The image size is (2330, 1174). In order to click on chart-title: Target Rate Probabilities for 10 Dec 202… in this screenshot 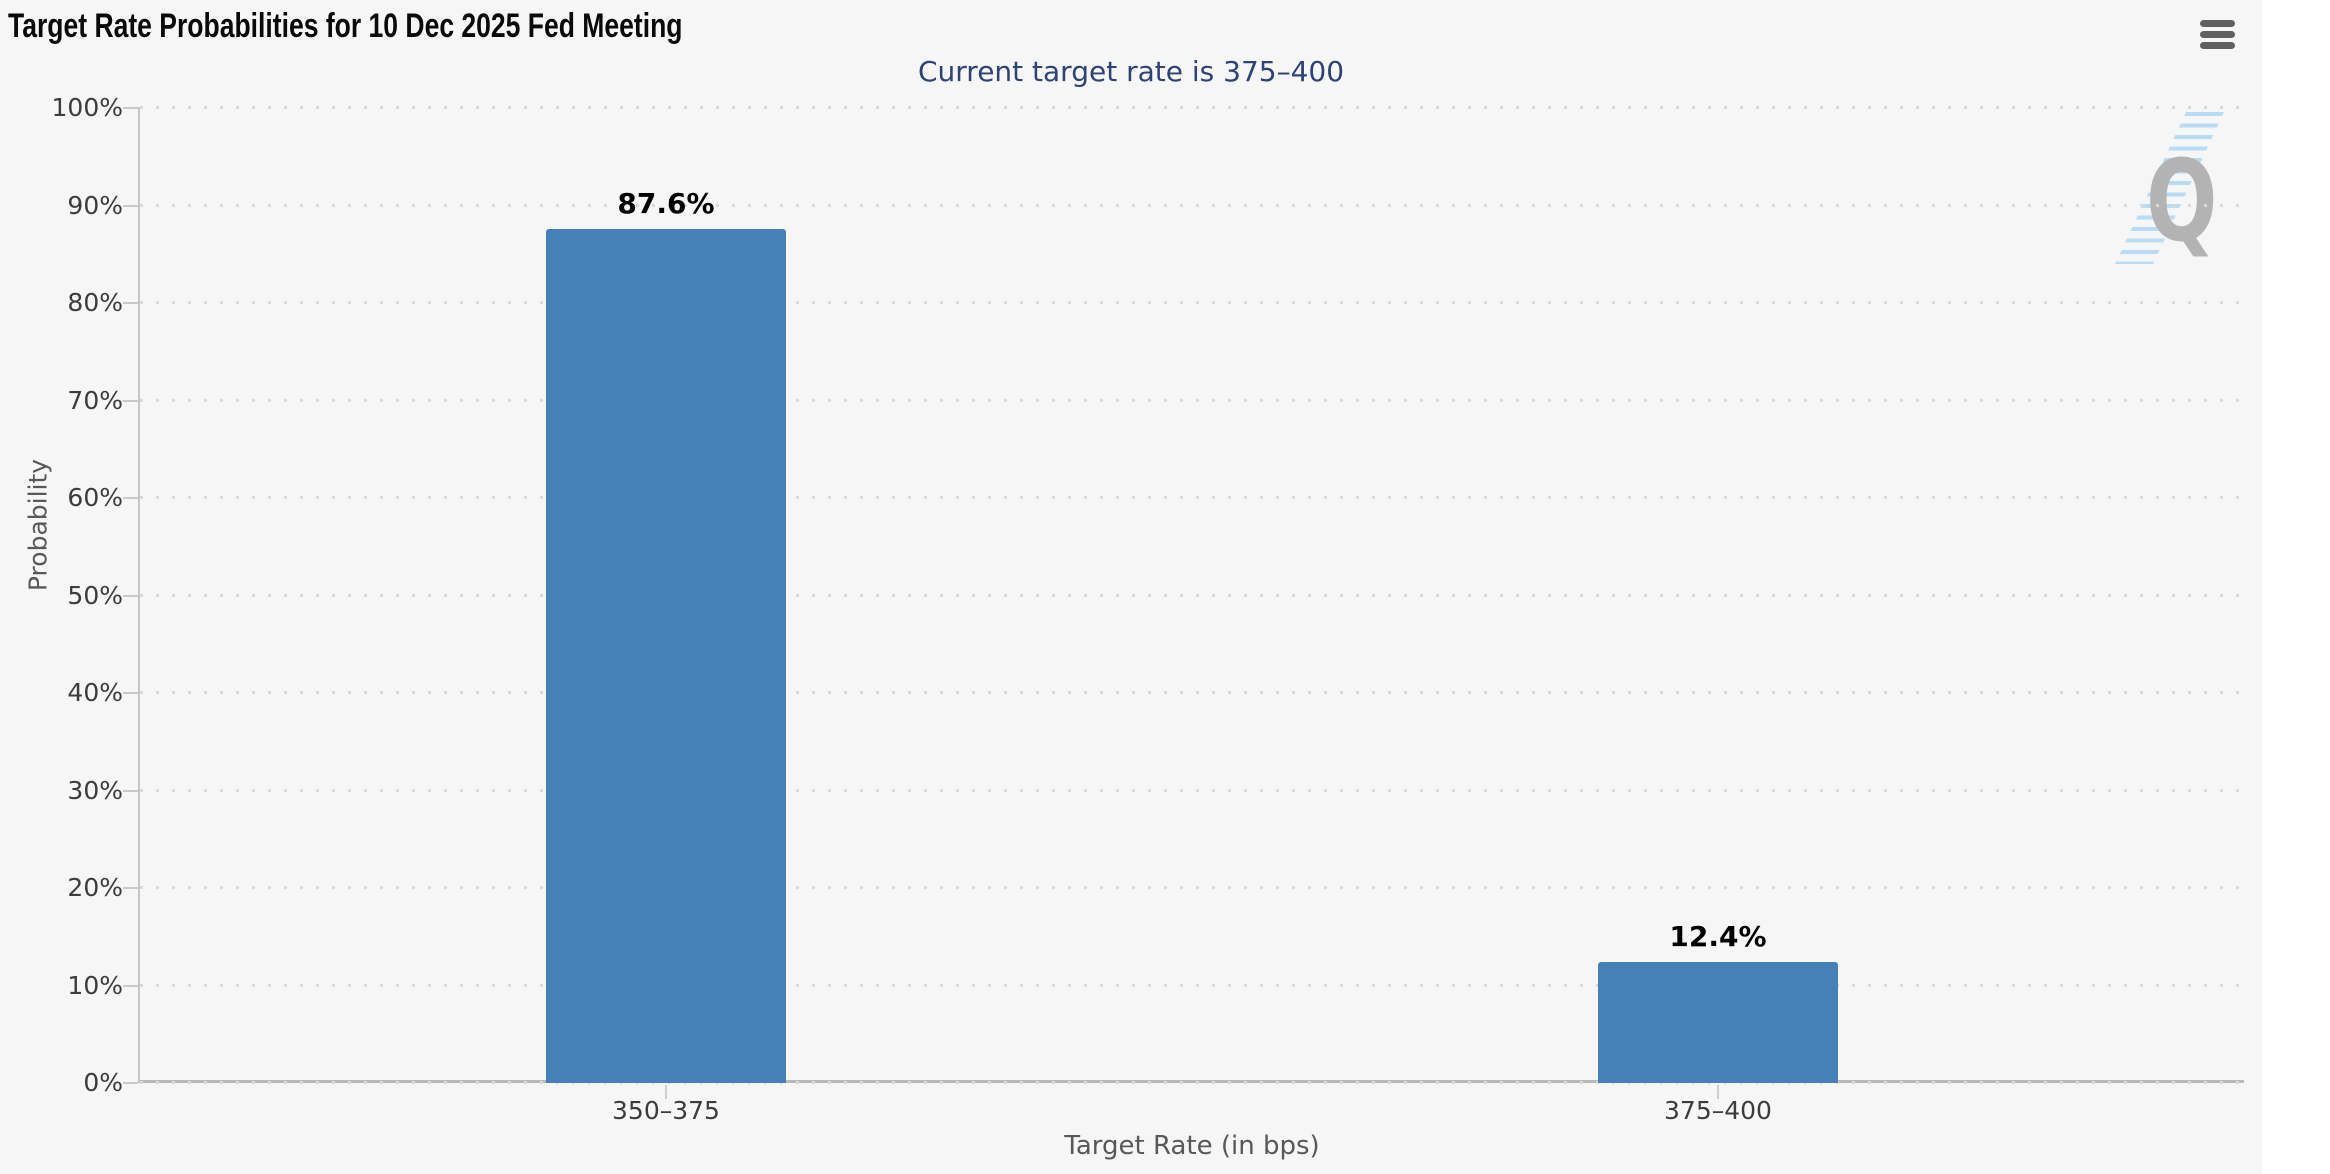, I will do `click(345, 26)`.